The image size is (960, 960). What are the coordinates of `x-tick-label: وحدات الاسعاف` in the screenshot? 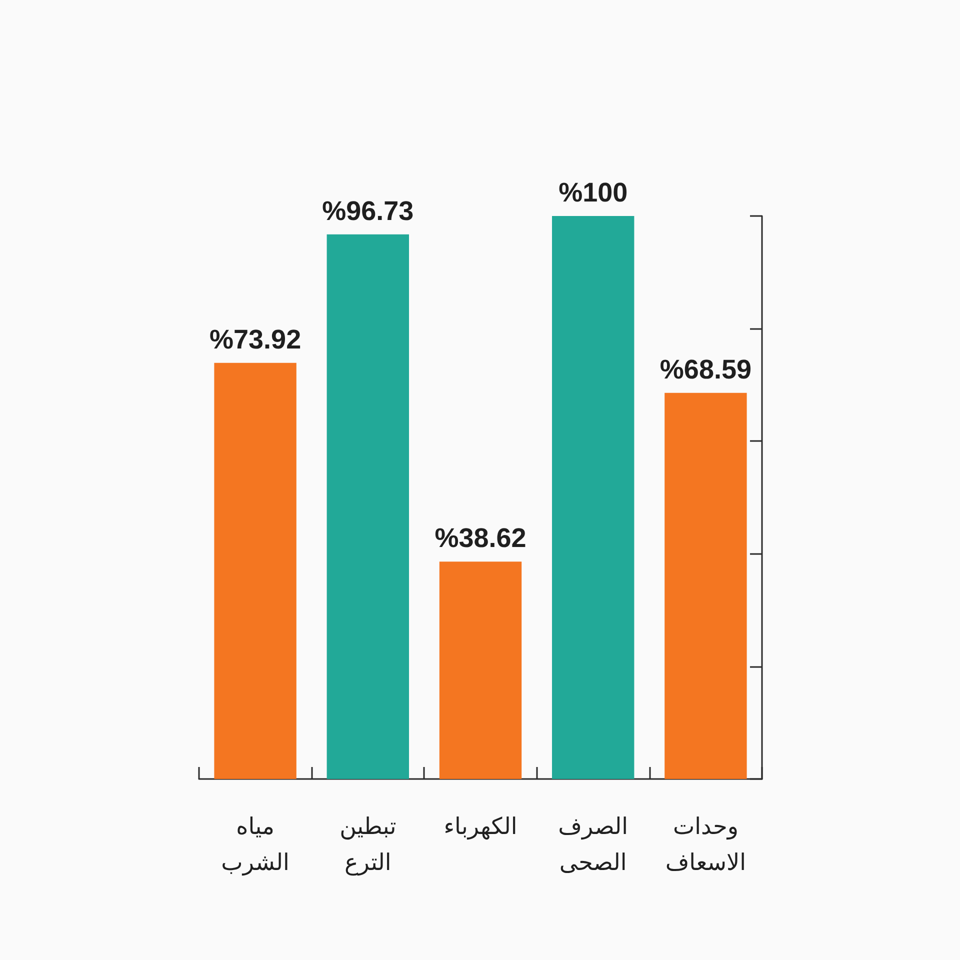 It's located at (705, 845).